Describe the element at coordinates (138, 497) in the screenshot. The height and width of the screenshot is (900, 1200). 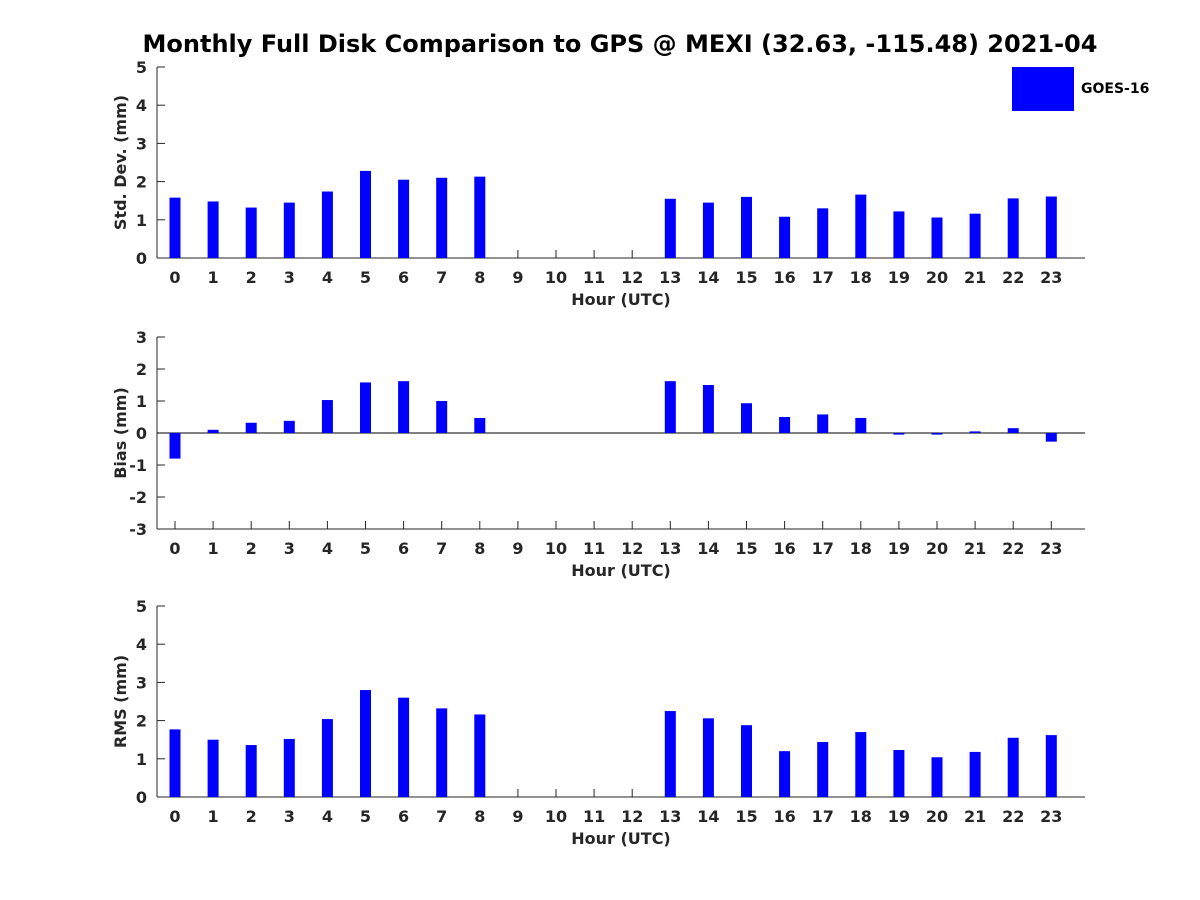
I see `y-tick-label: -2` at that location.